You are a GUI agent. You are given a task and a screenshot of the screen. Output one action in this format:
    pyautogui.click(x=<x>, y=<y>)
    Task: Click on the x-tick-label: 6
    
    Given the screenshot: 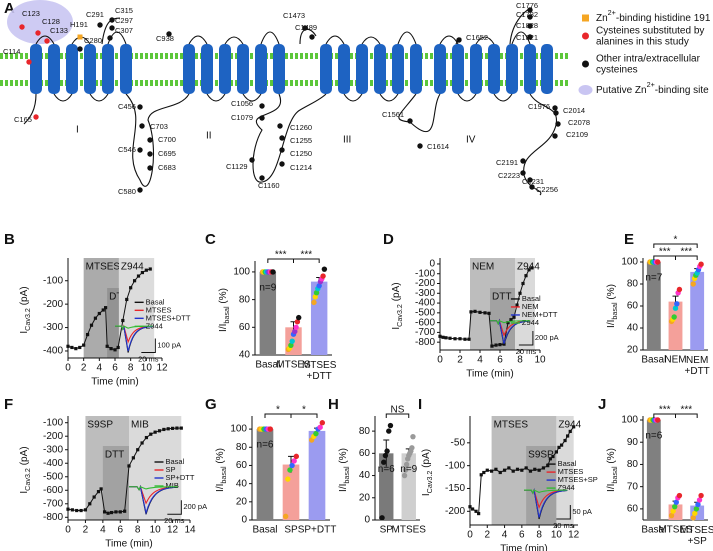 What is the action you would take?
    pyautogui.click(x=121, y=530)
    